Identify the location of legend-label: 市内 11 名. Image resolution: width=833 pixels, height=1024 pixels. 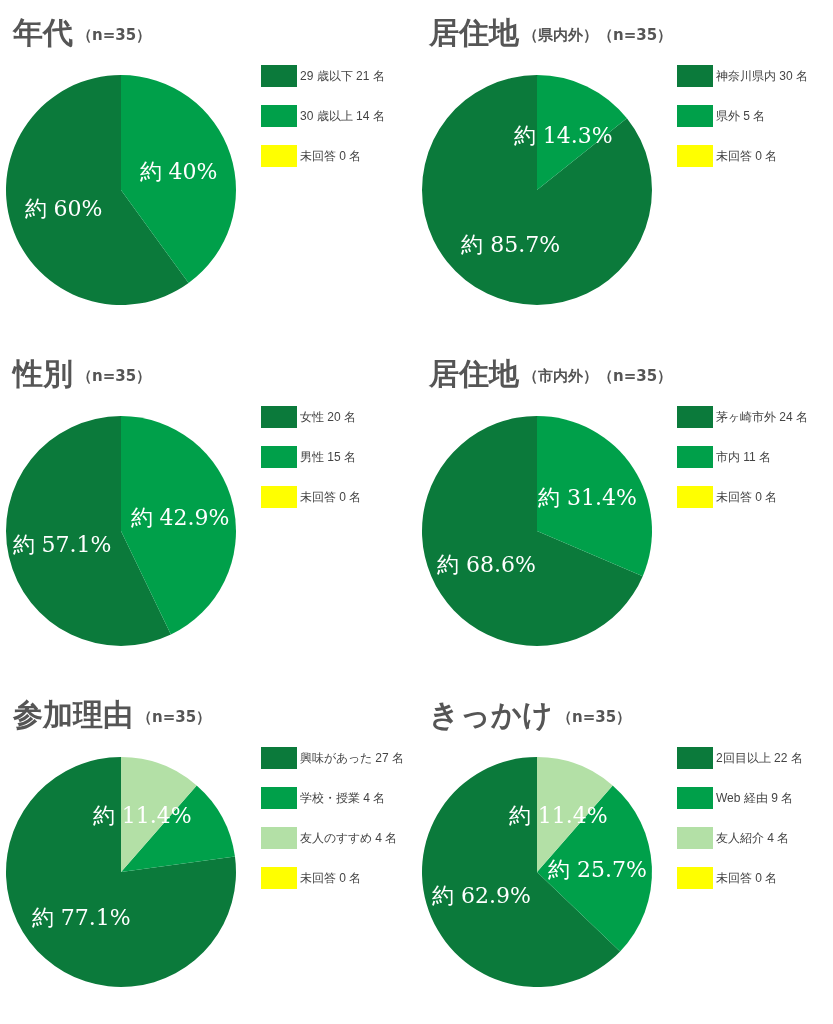
(744, 457).